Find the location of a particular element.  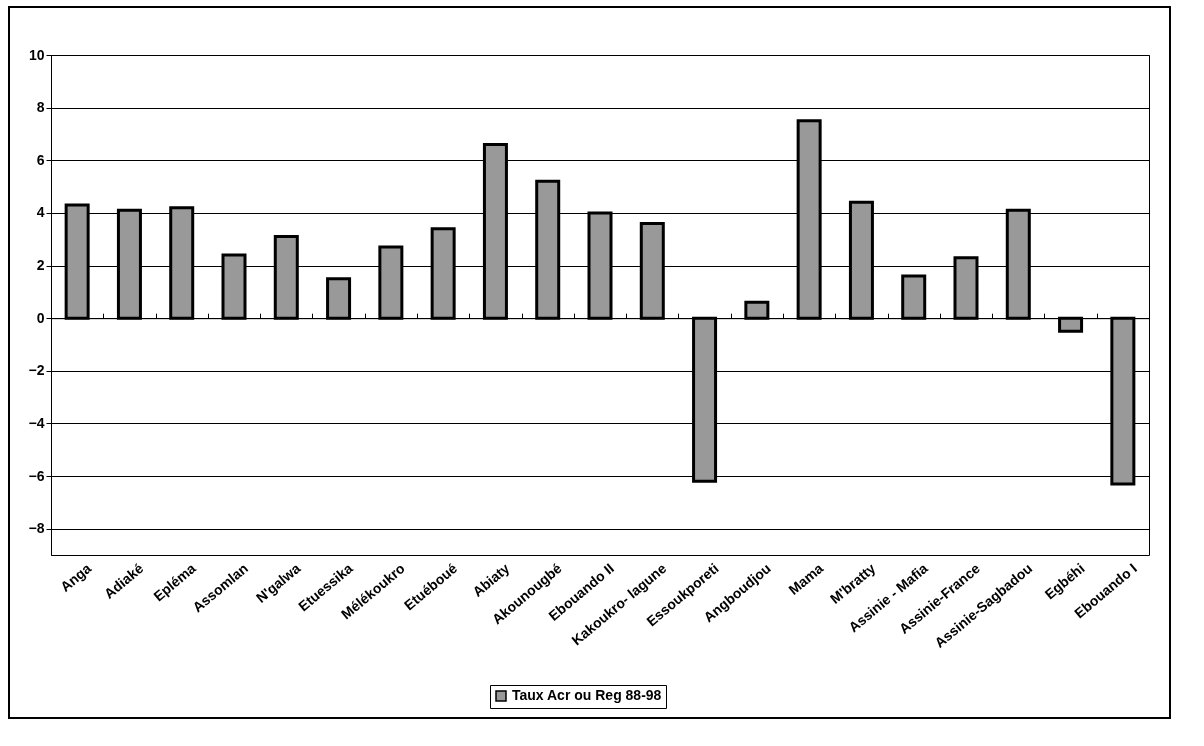

y-tick-label: 8 is located at coordinates (40, 107).